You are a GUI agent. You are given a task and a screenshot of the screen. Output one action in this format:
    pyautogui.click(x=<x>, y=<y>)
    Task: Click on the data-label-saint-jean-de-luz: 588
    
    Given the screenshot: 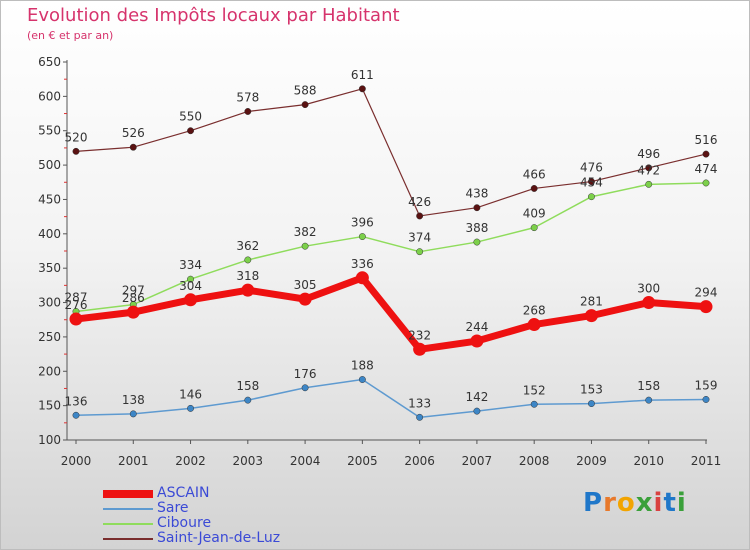 What is the action you would take?
    pyautogui.click(x=305, y=91)
    